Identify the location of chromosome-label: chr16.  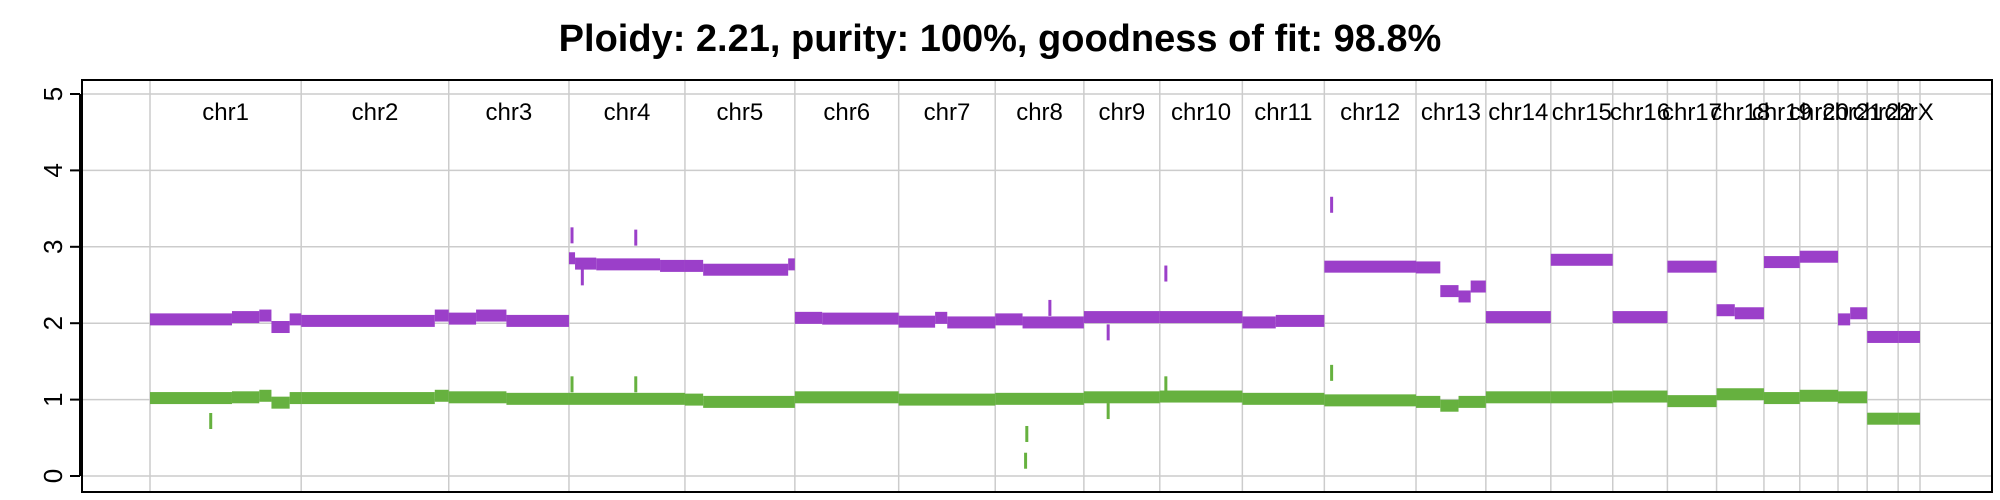
(1640, 112).